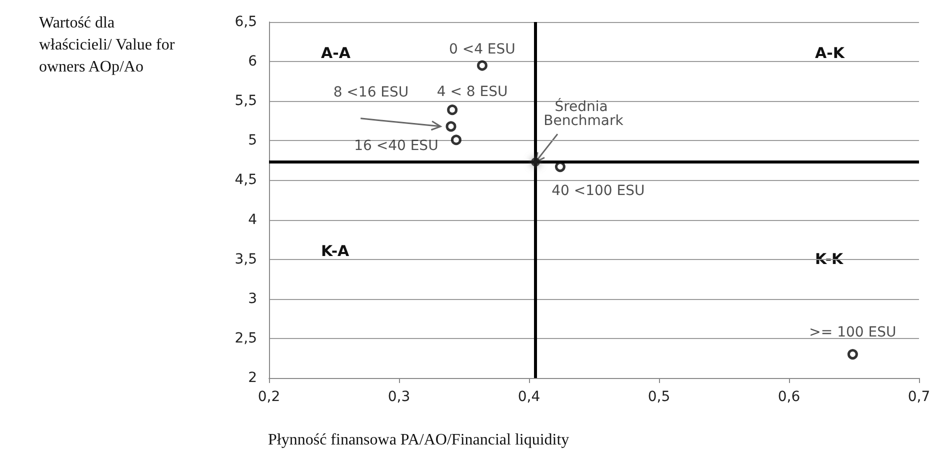 This screenshot has width=939, height=472. I want to click on x-tick-label: 0,6, so click(789, 397).